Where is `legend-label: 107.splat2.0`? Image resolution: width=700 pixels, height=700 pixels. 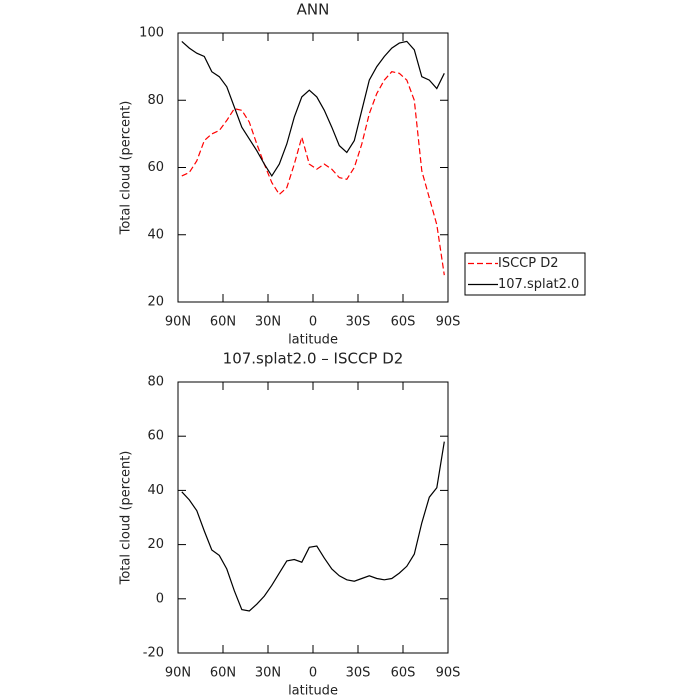 legend-label: 107.splat2.0 is located at coordinates (538, 284).